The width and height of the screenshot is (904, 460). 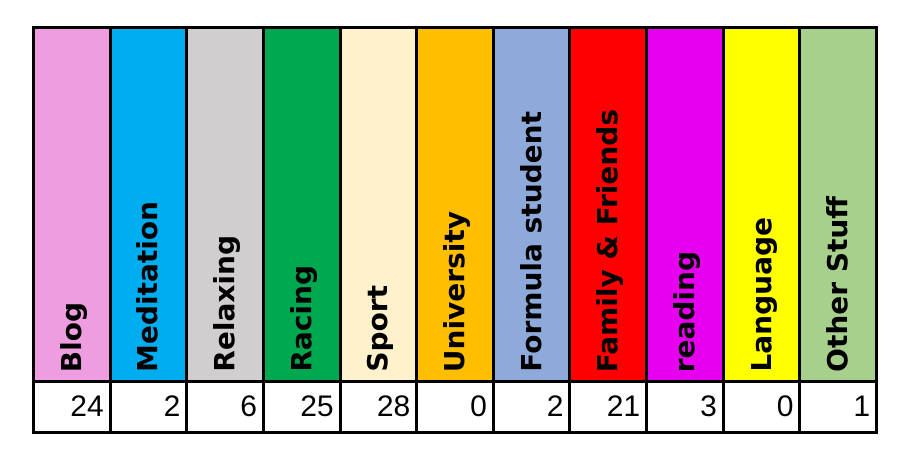 I want to click on count-cell-blog: 24, so click(x=73, y=407).